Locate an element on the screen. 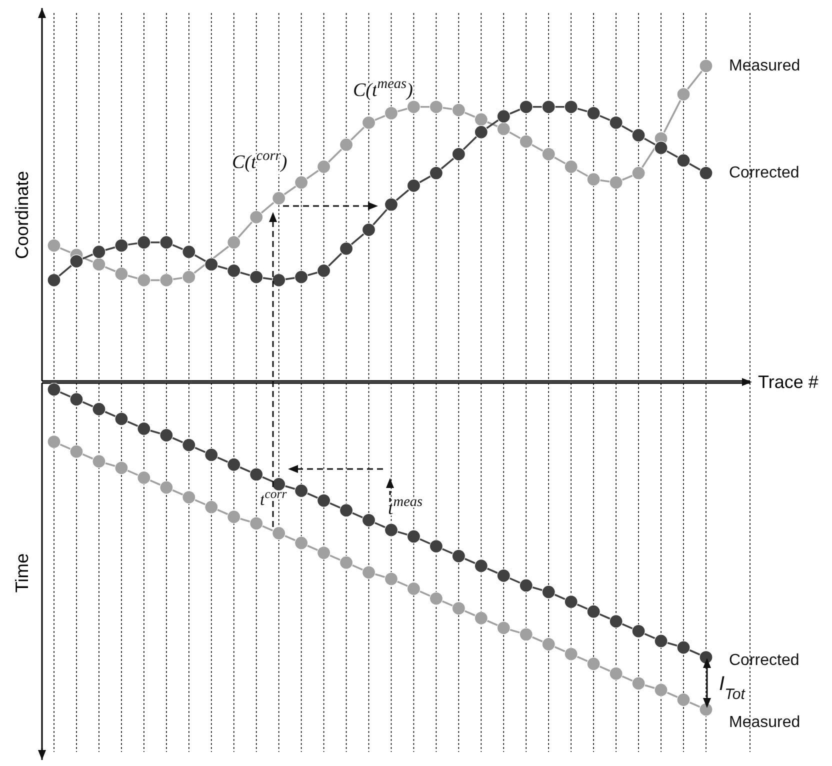 The height and width of the screenshot is (766, 832). annotation: C(t$^{meas}$) is located at coordinates (383, 88).